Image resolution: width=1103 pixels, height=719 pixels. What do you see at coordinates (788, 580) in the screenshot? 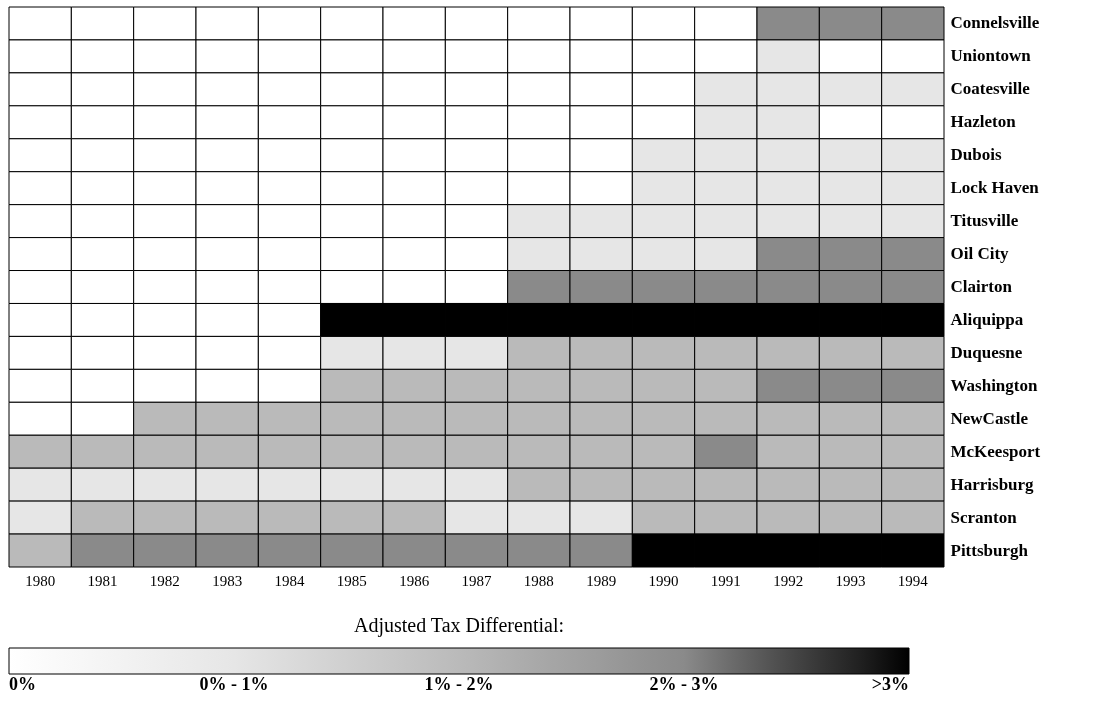
I see `x-tick-label: 1992` at bounding box center [788, 580].